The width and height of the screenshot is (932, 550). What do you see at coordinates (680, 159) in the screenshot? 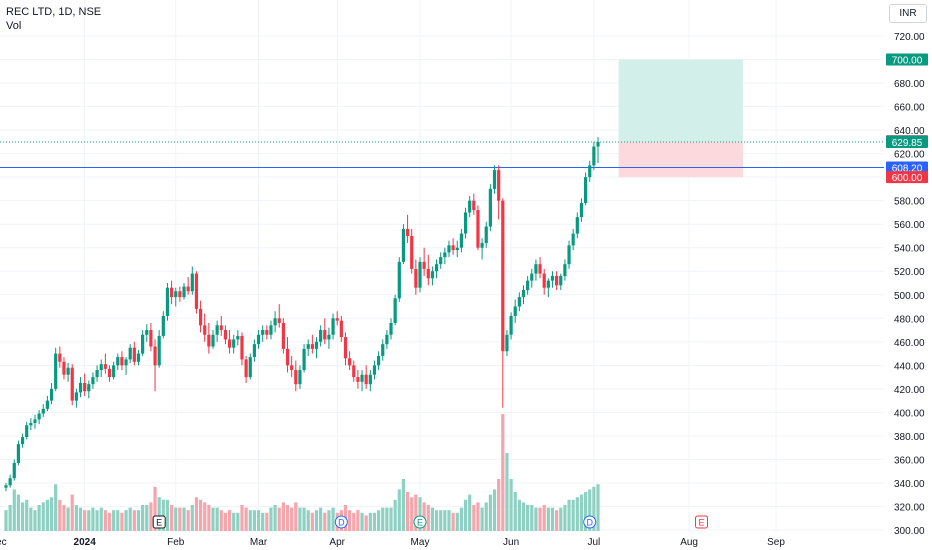
I see `stop-zone` at bounding box center [680, 159].